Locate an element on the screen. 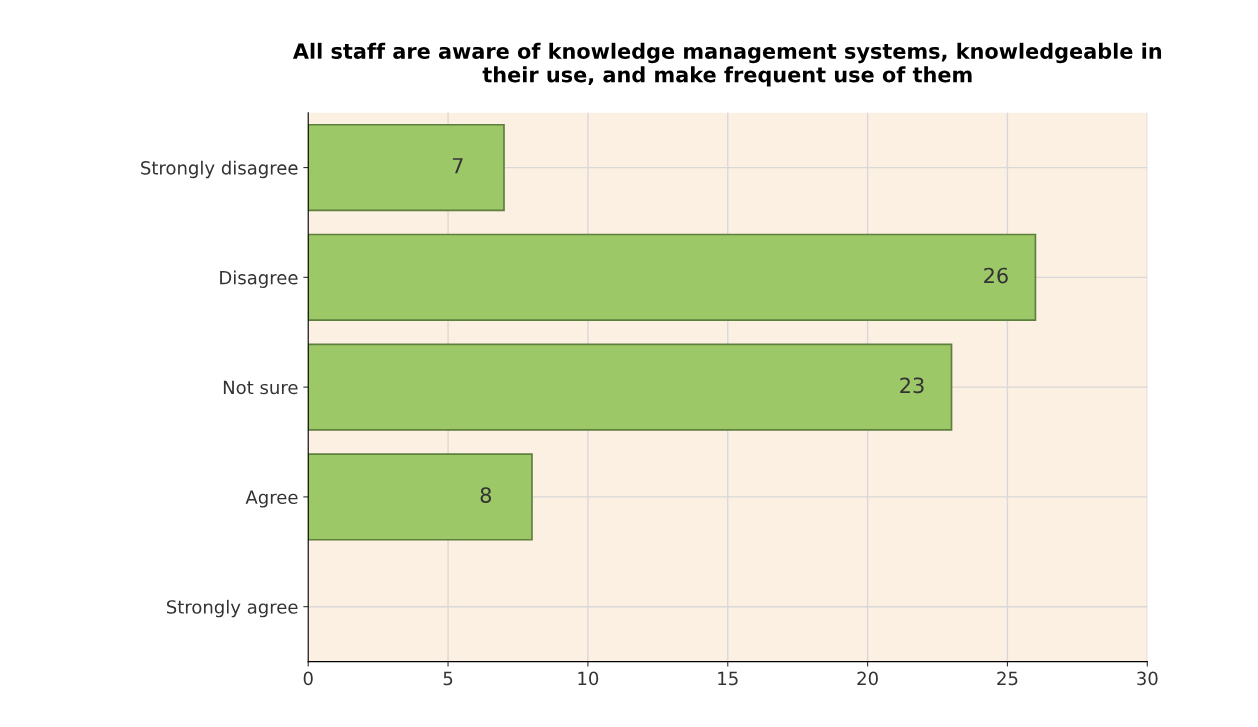 The height and width of the screenshot is (727, 1258). data-label: 23 is located at coordinates (912, 385).